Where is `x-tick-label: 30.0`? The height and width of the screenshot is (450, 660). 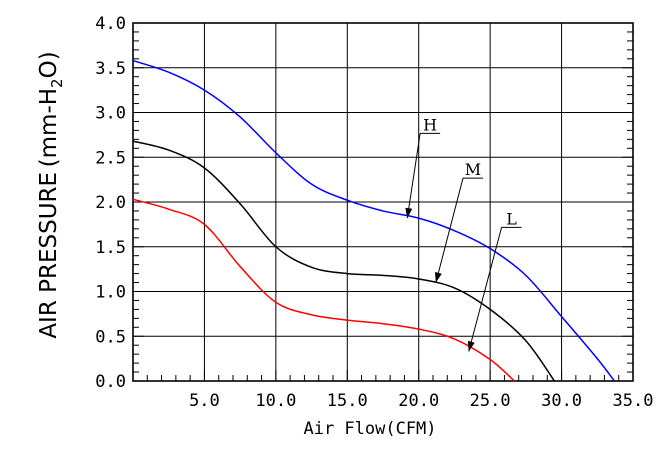
x-tick-label: 30.0 is located at coordinates (561, 401).